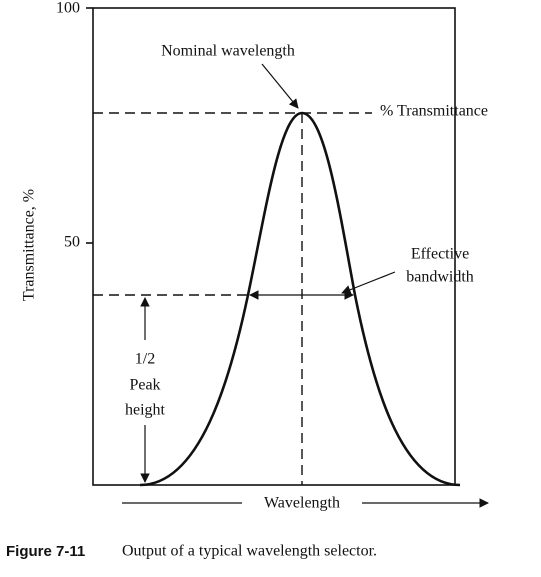 This screenshot has width=541, height=577. What do you see at coordinates (228, 51) in the screenshot?
I see `annotation: Nominal wavelength` at bounding box center [228, 51].